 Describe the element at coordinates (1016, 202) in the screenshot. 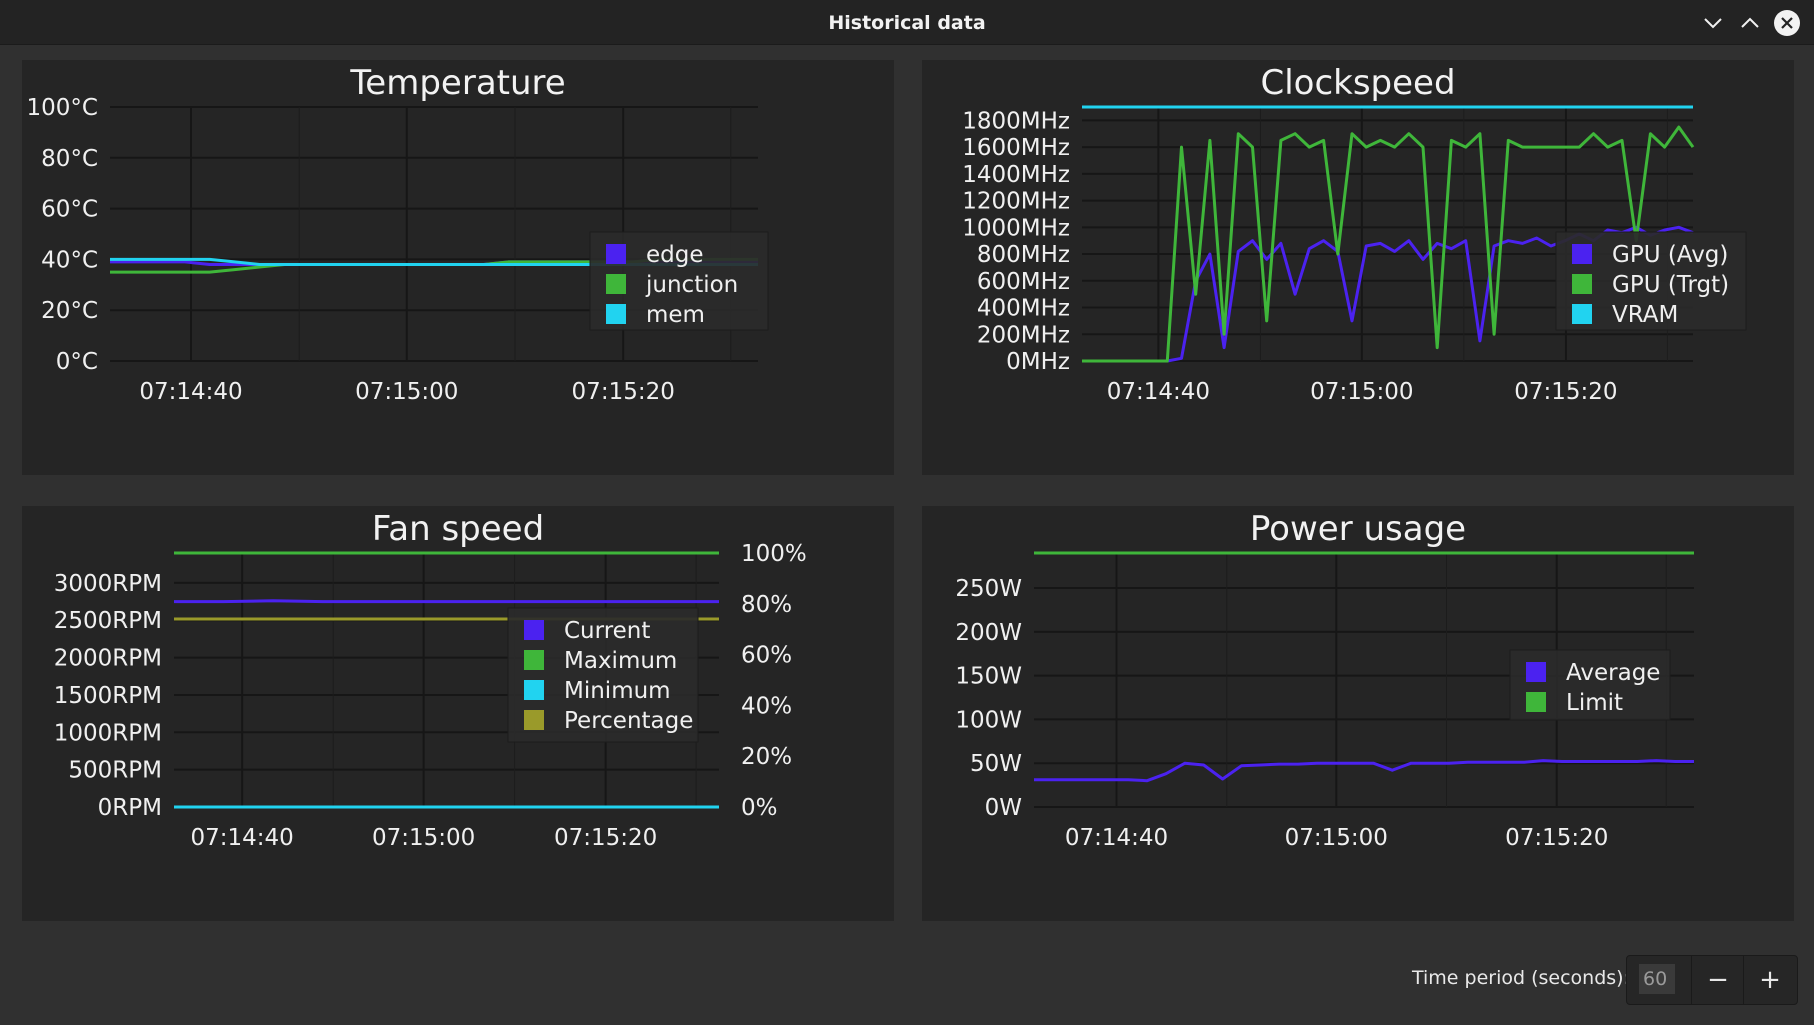

I see `y-tick-label: 1200MHz` at that location.